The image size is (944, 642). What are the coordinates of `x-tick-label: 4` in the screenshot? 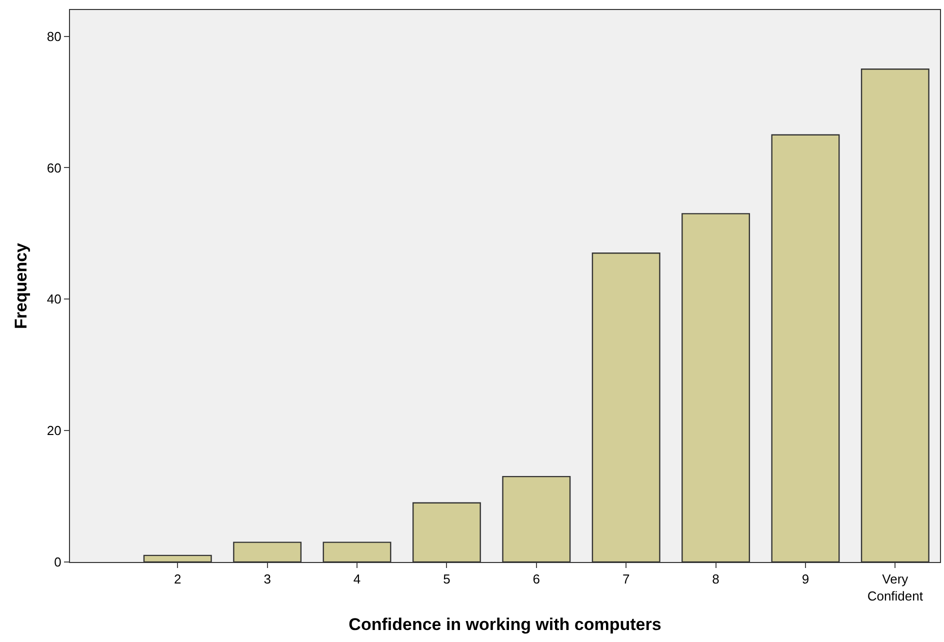 It's located at (357, 579).